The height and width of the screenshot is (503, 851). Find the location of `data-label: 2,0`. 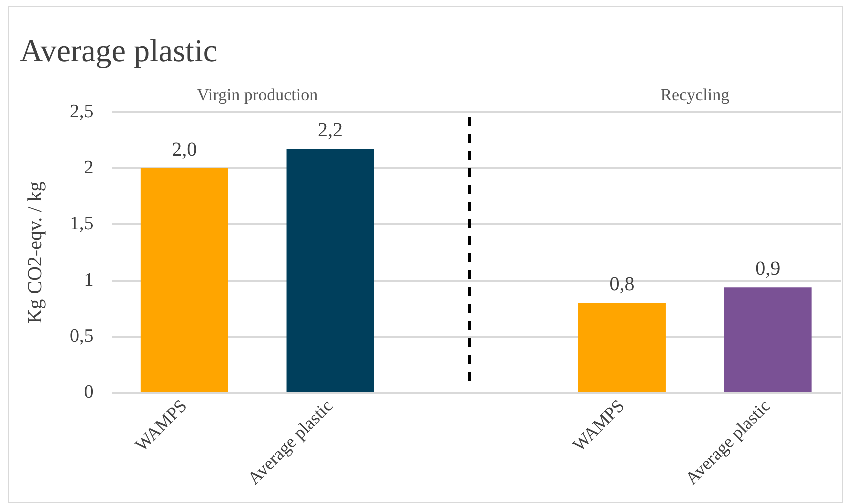

data-label: 2,0 is located at coordinates (185, 149).